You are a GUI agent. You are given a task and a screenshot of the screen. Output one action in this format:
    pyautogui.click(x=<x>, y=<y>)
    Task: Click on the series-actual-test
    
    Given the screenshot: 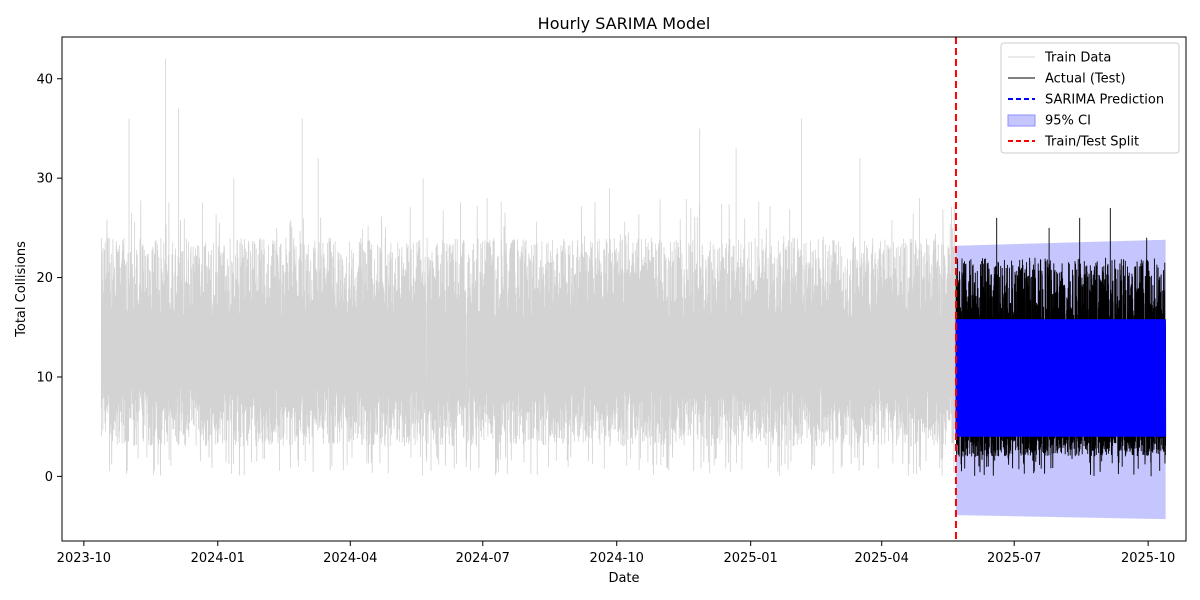 What is the action you would take?
    pyautogui.click(x=1061, y=342)
    